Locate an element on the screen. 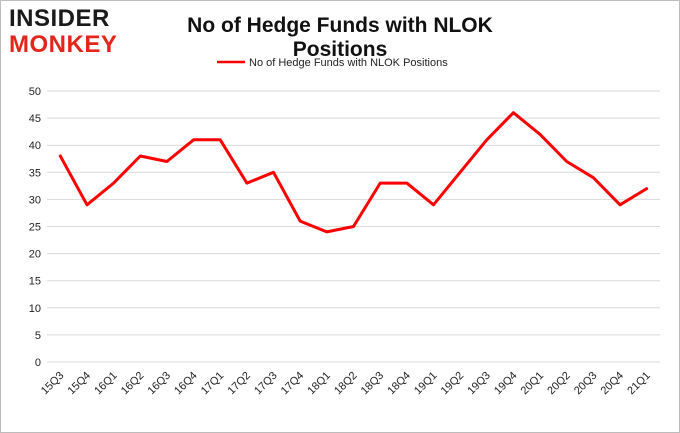  y-tick-label: 15 is located at coordinates (35, 282).